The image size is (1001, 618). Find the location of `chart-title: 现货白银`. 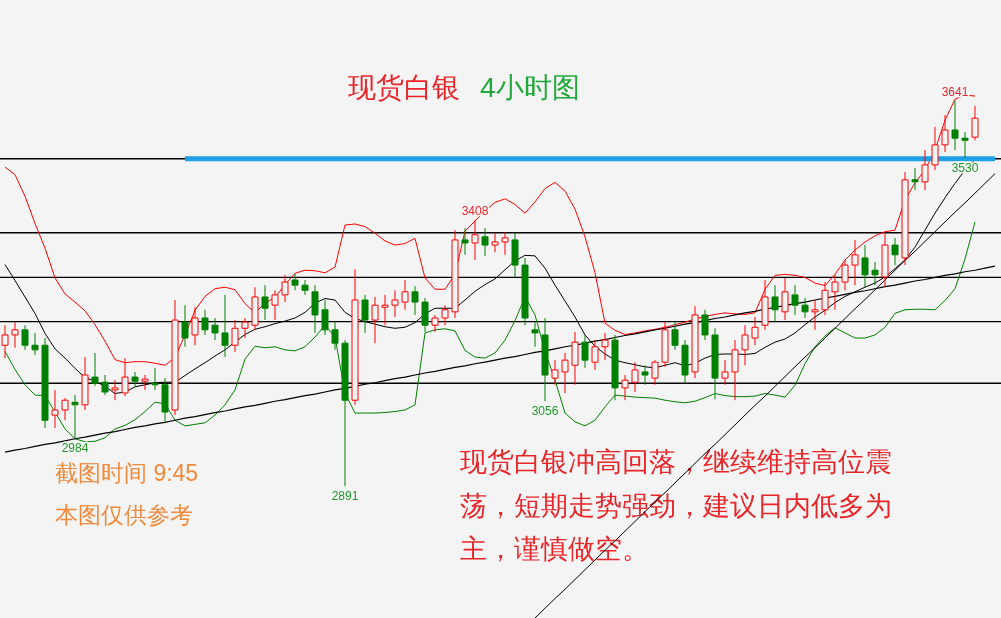

chart-title: 现货白银 is located at coordinates (404, 87).